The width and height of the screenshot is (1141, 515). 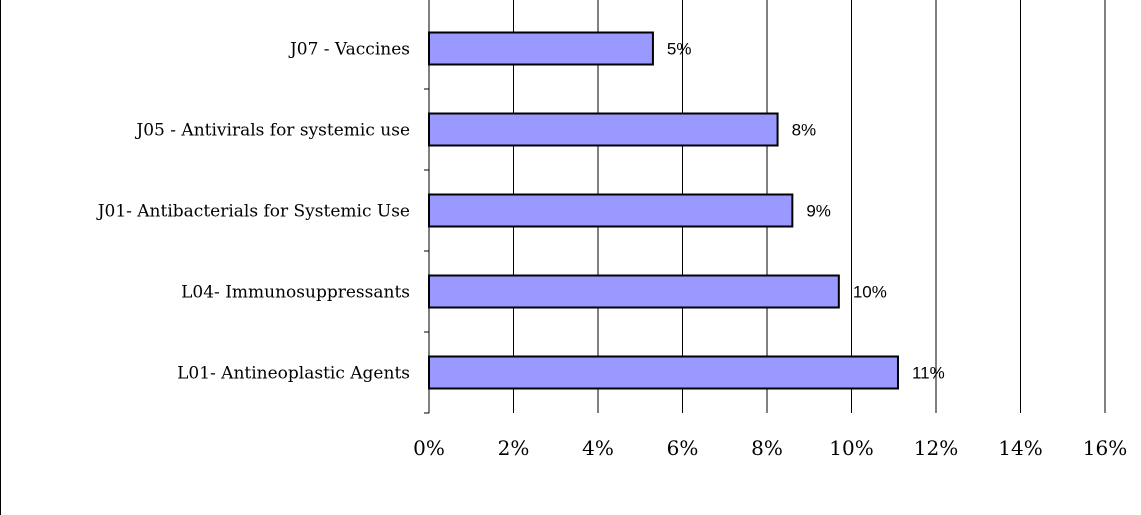 What do you see at coordinates (679, 49) in the screenshot?
I see `data-label: 5%` at bounding box center [679, 49].